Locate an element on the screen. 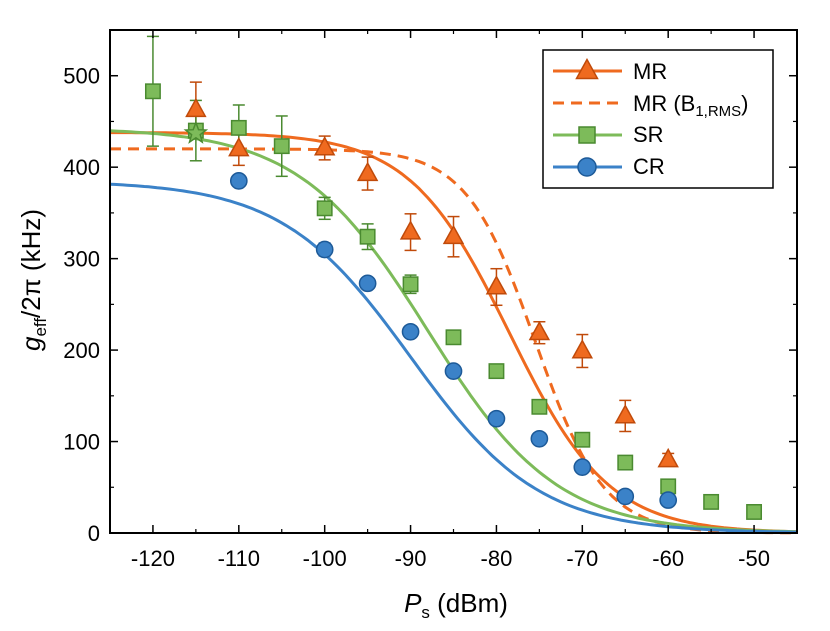  x-axis-label-sub: s is located at coordinates (425, 612).